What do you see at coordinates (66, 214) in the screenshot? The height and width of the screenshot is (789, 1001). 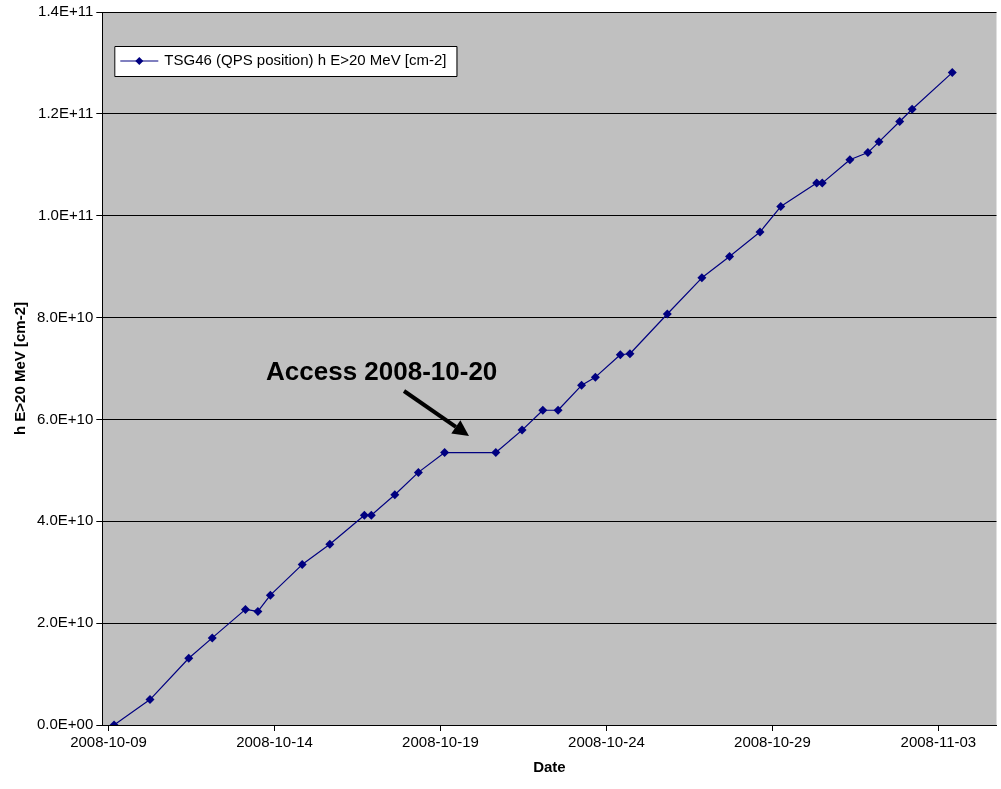 I see `y-tick-label: 1.0E+11` at bounding box center [66, 214].